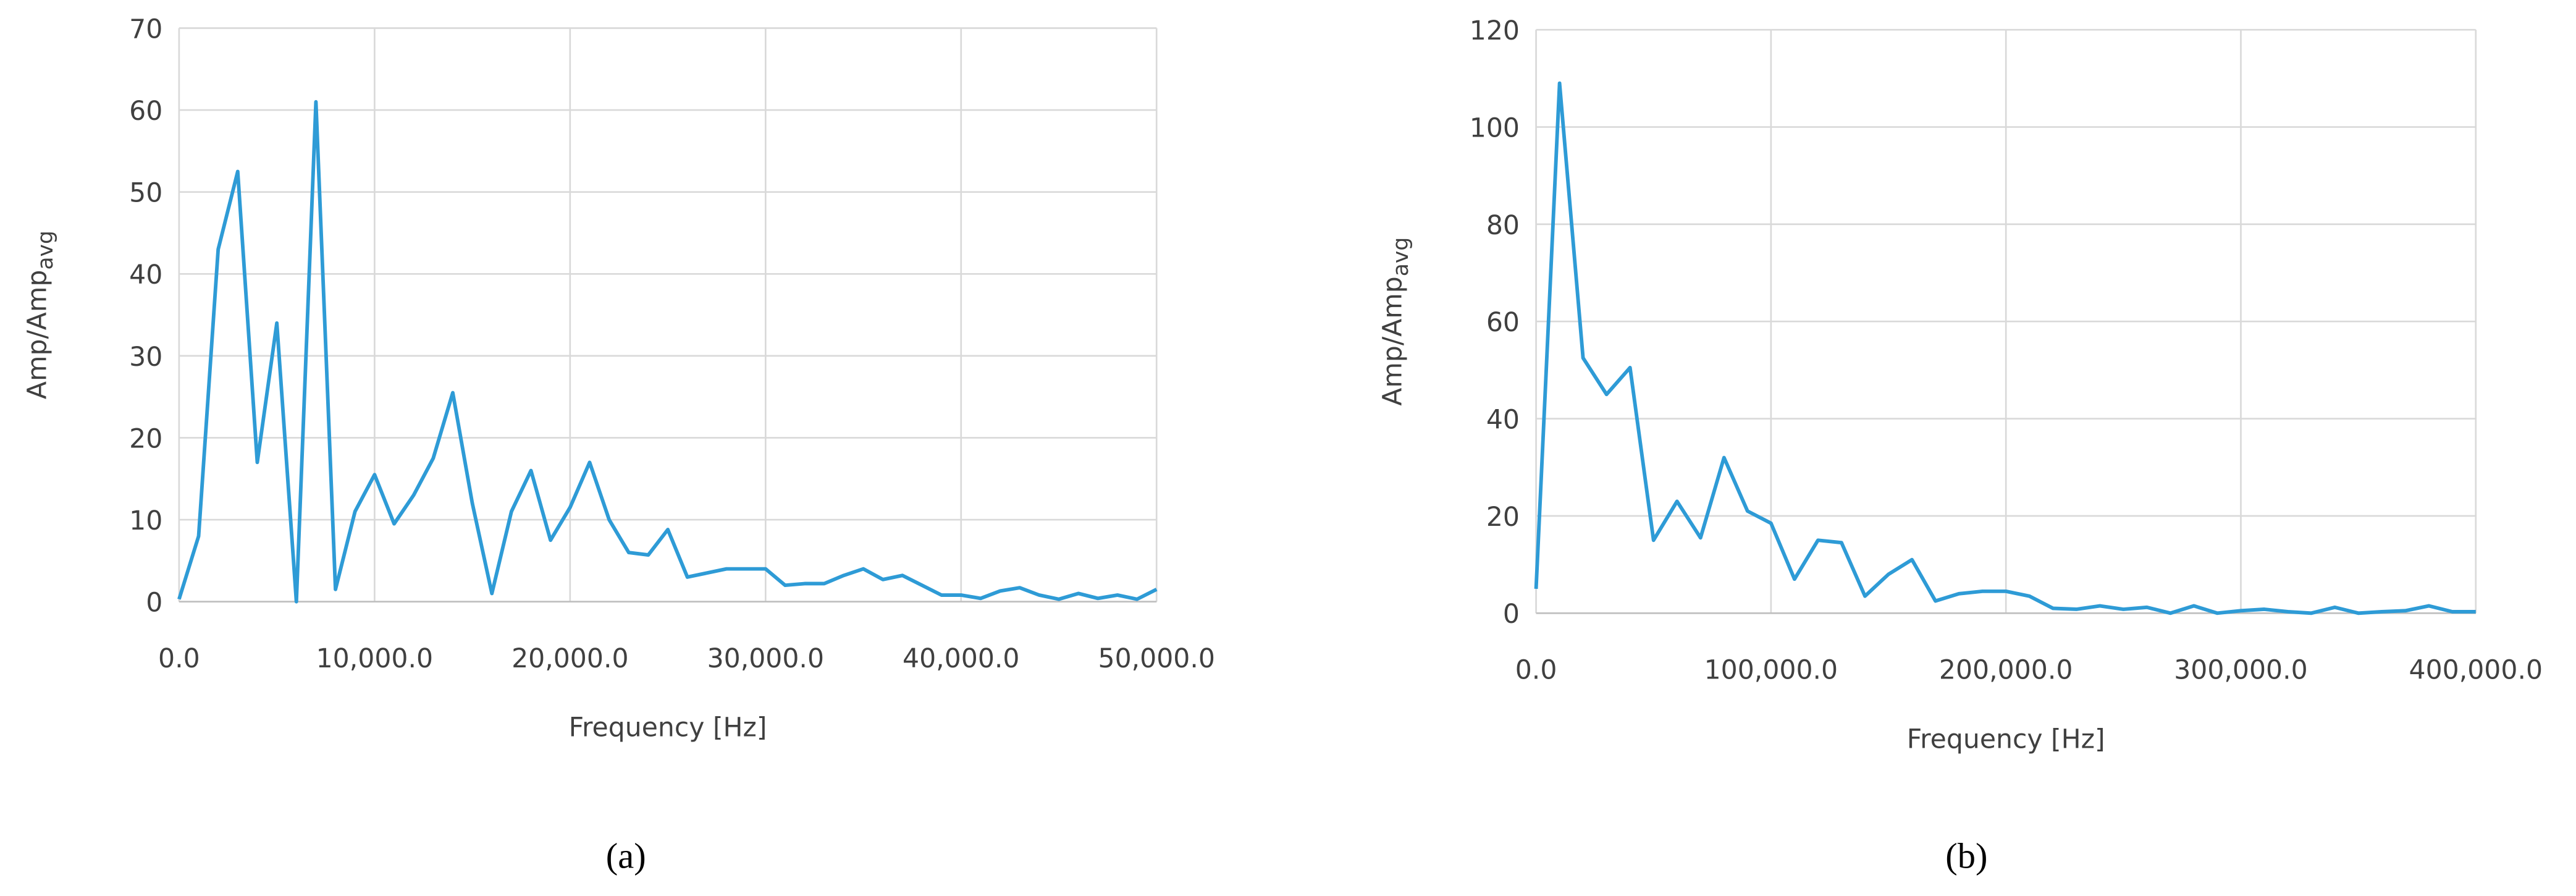 The image size is (2576, 896). I want to click on caption: (b), so click(1966, 856).